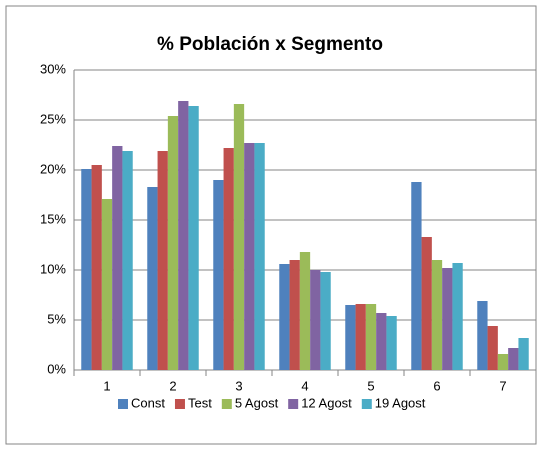  I want to click on legend-label: Const, so click(148, 402).